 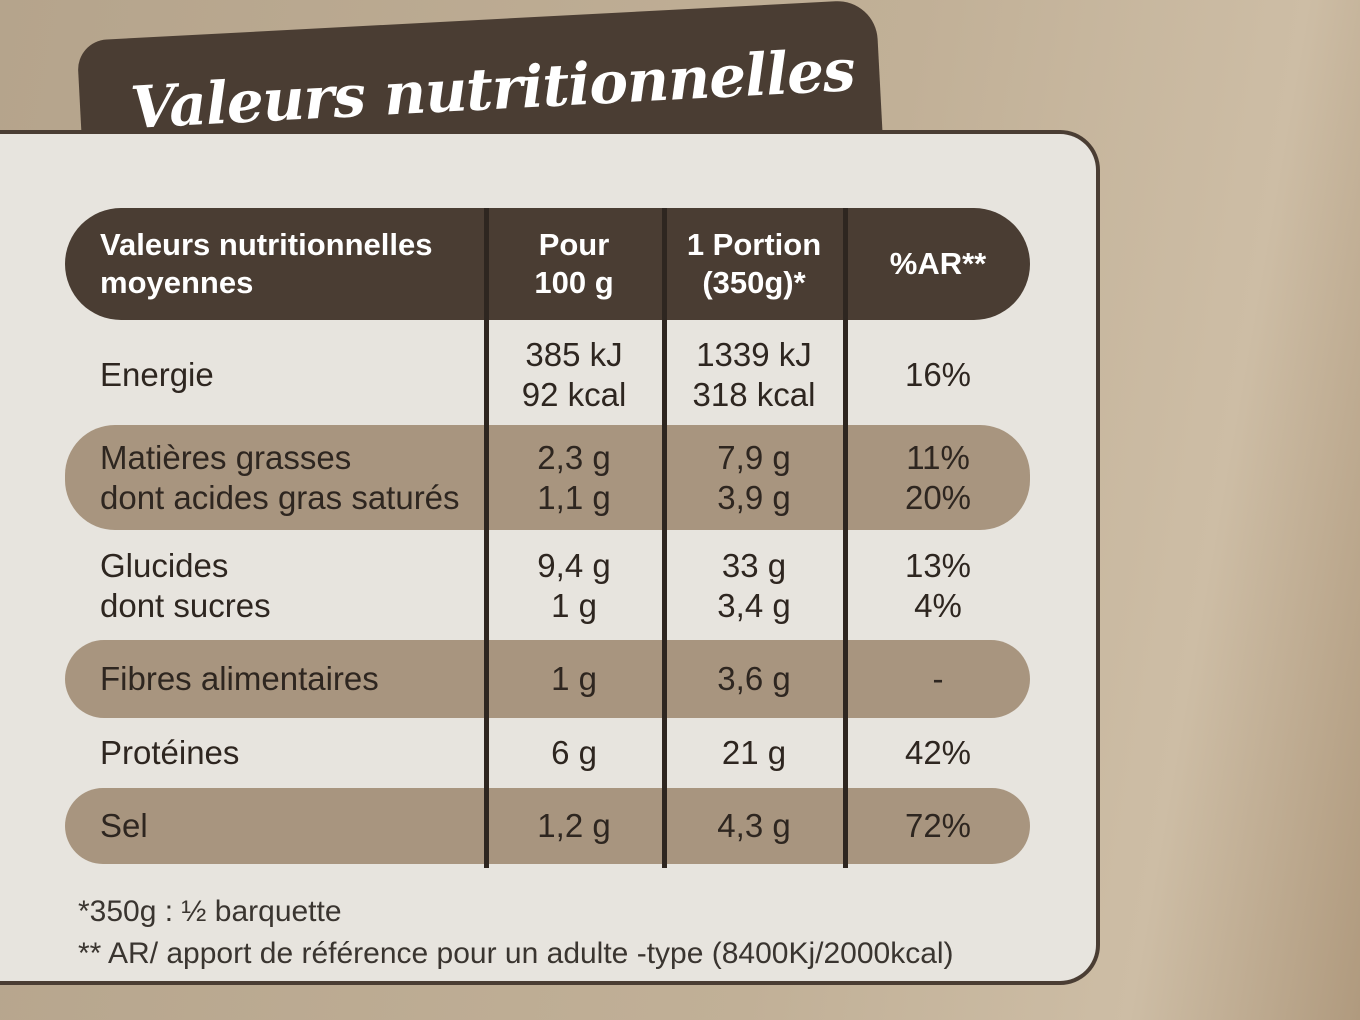 I want to click on cell-line: 42%, so click(x=938, y=752).